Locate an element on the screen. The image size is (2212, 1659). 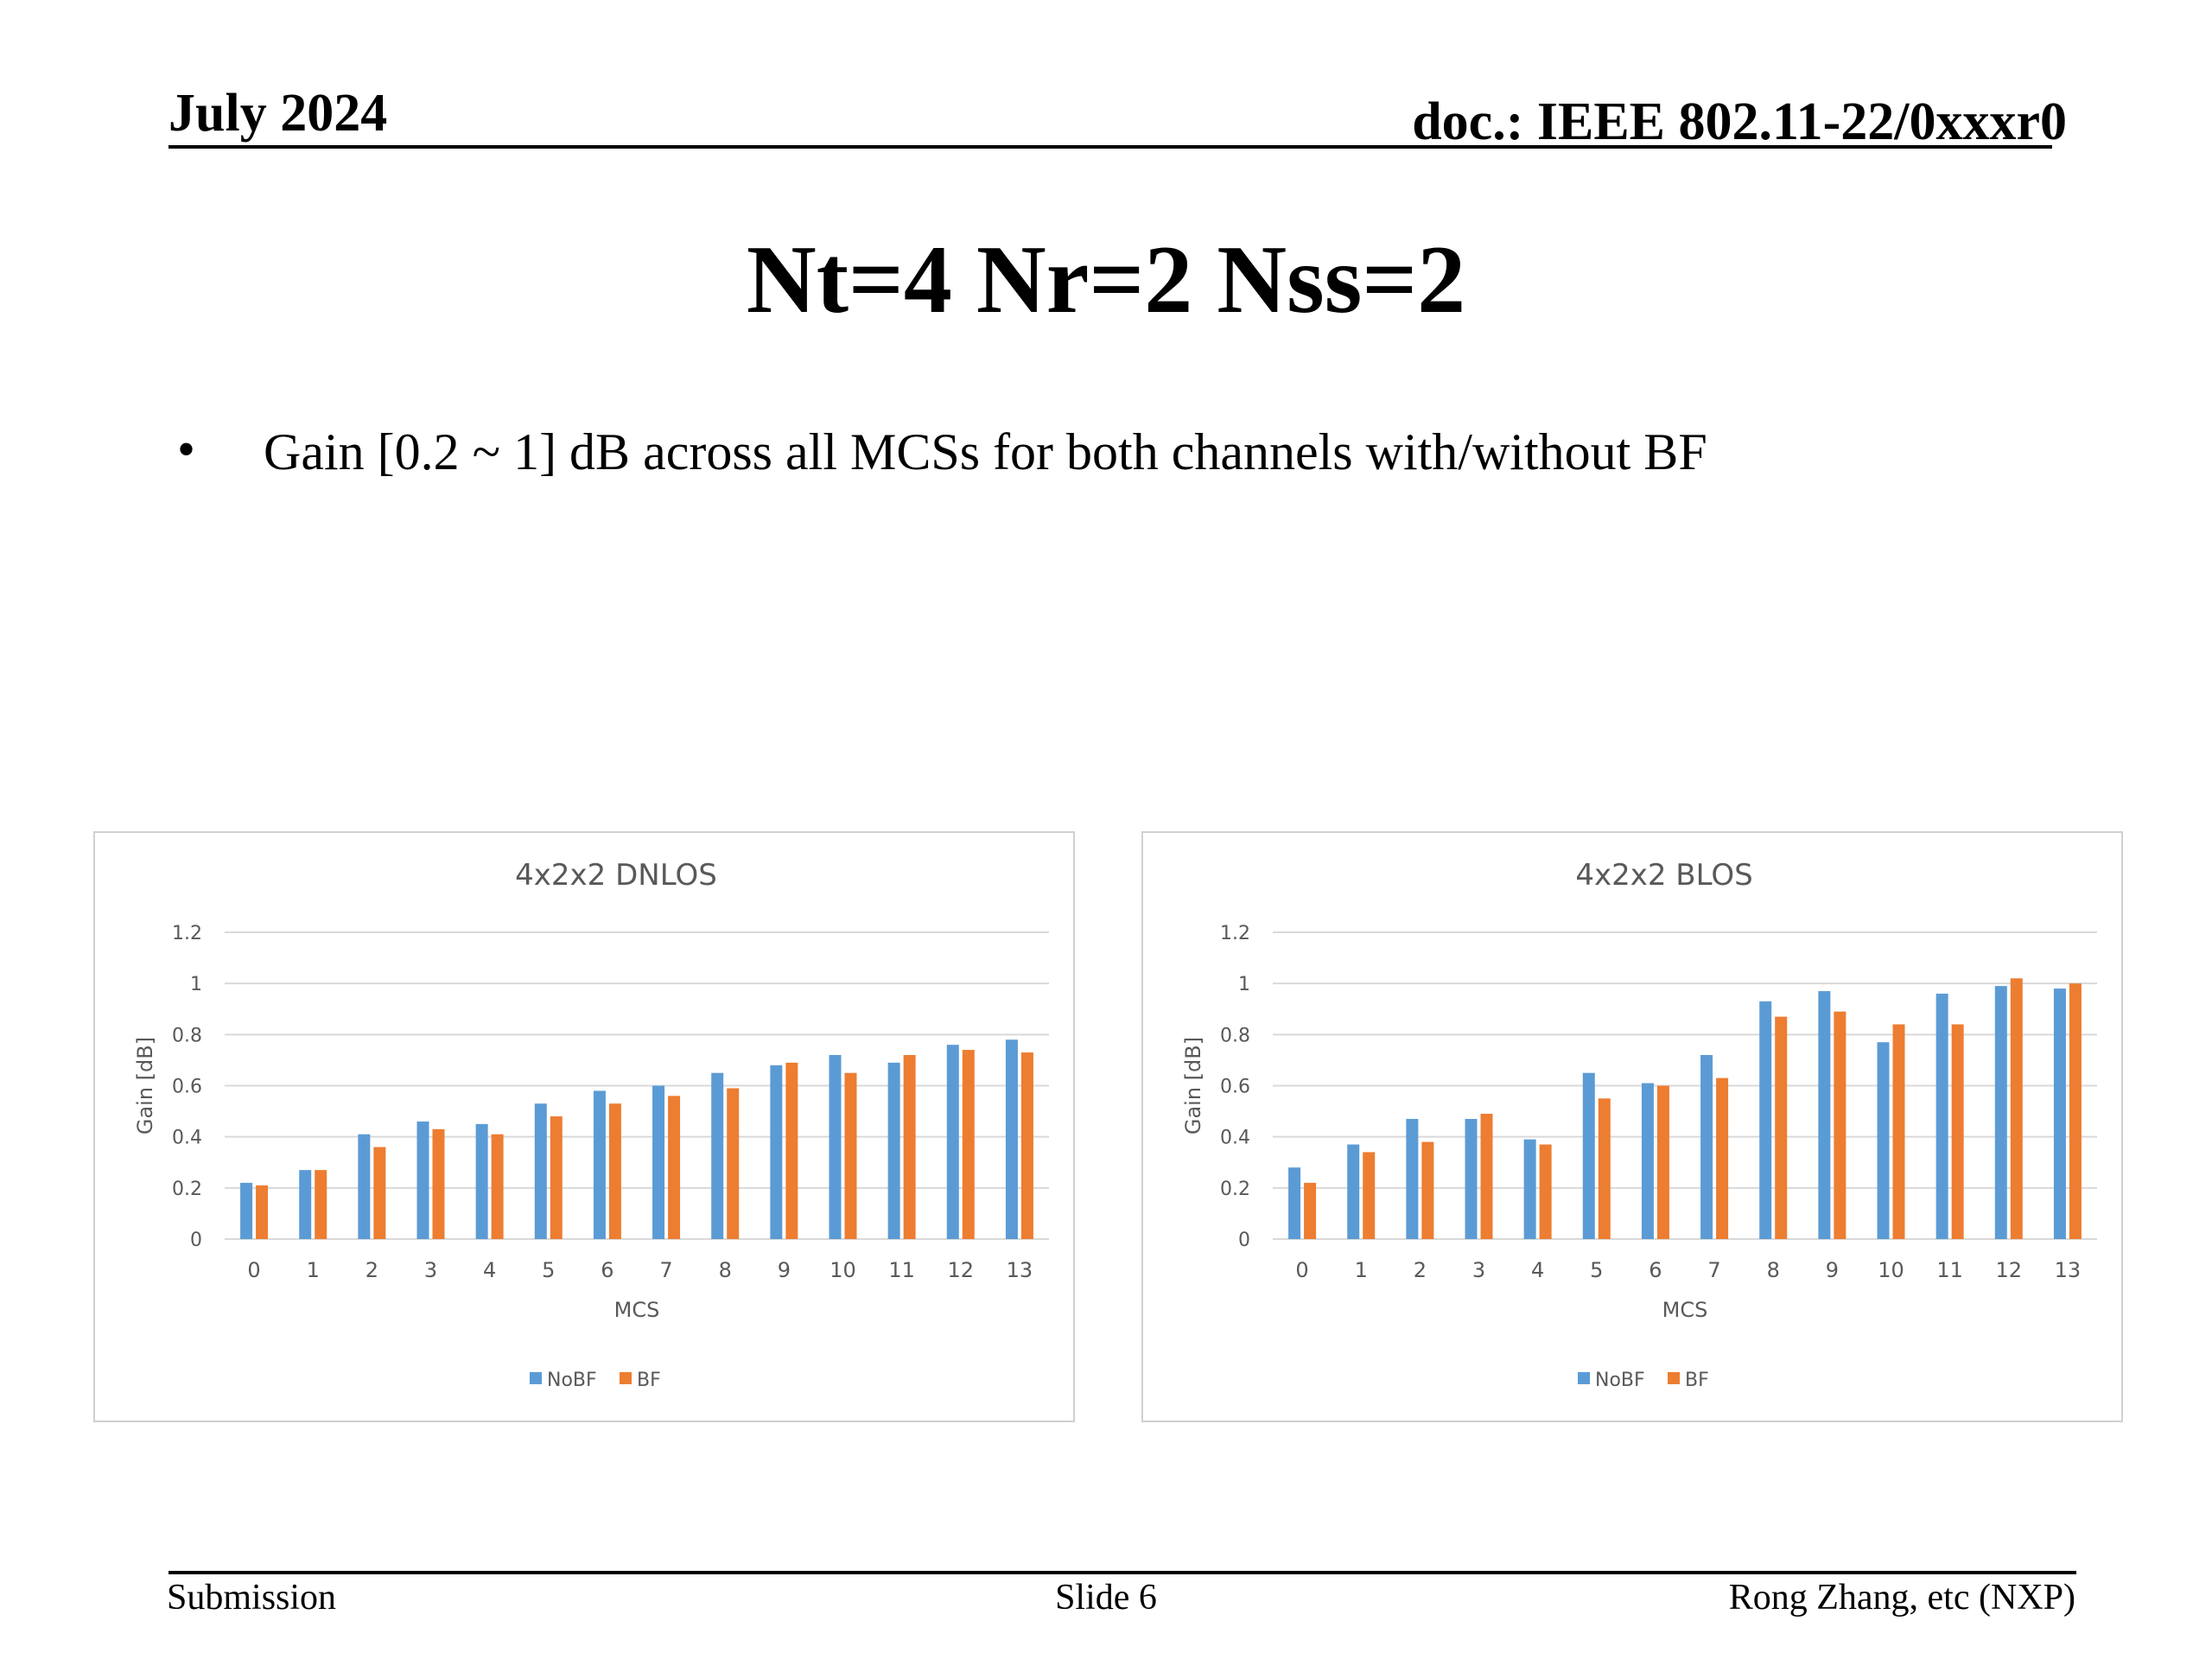
x-tick-label: 4 is located at coordinates (489, 1270).